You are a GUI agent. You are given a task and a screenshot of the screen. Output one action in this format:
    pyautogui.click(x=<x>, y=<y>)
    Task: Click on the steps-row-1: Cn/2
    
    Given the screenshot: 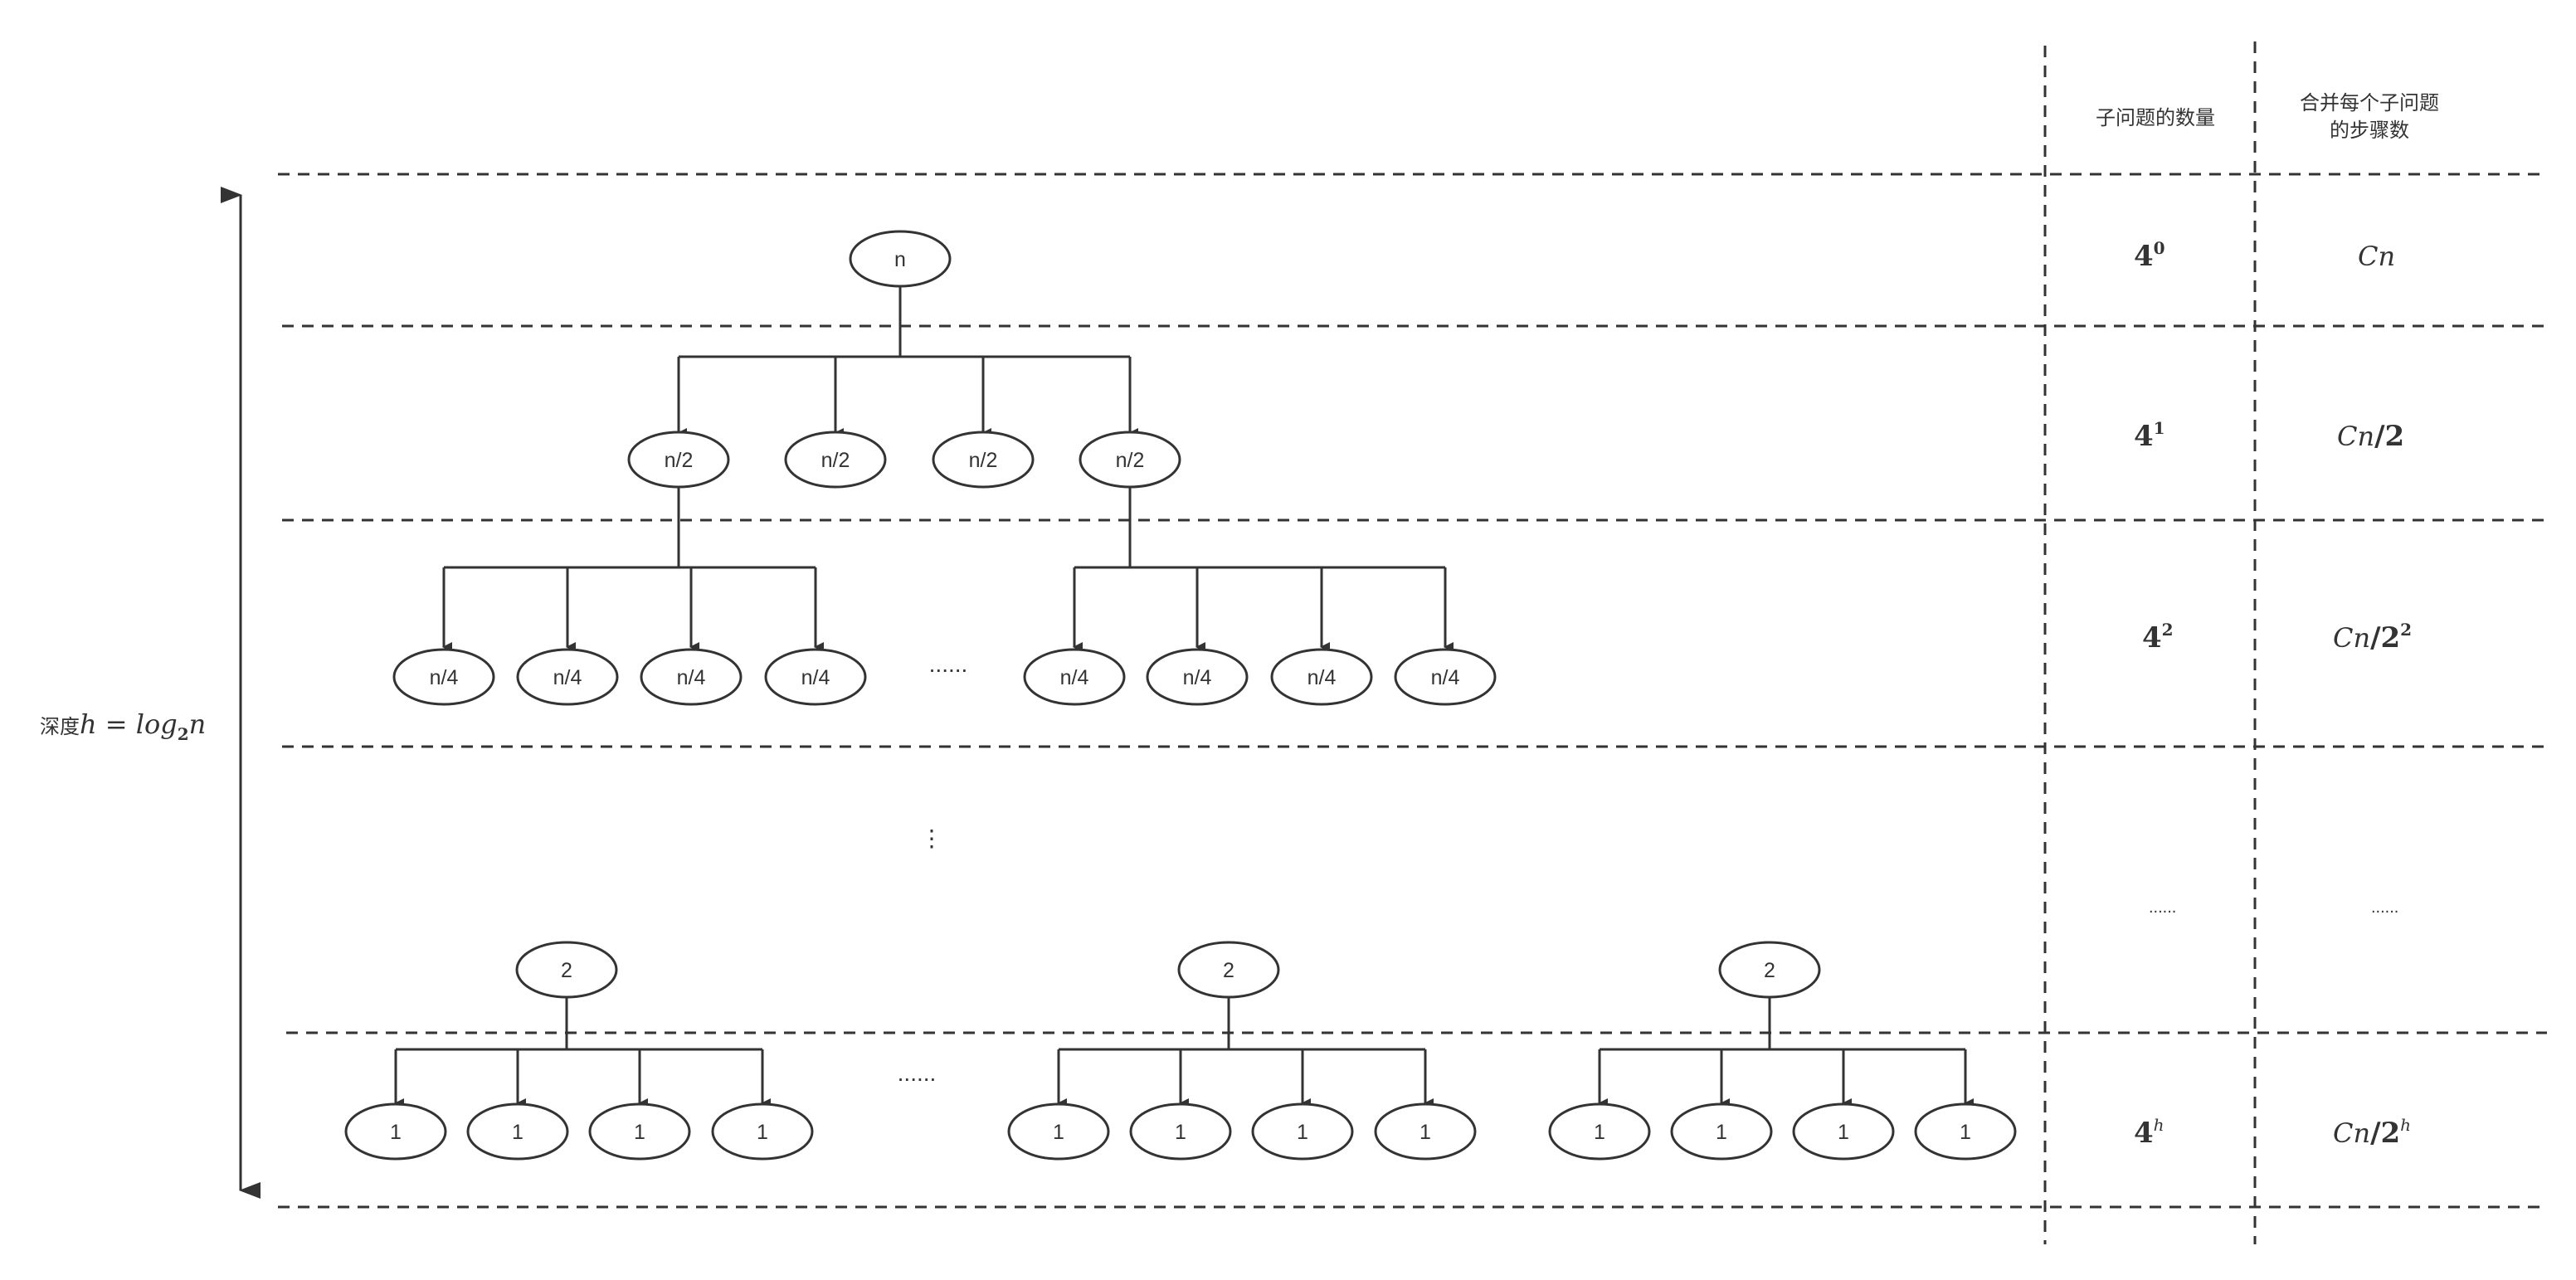 What is the action you would take?
    pyautogui.click(x=2370, y=437)
    